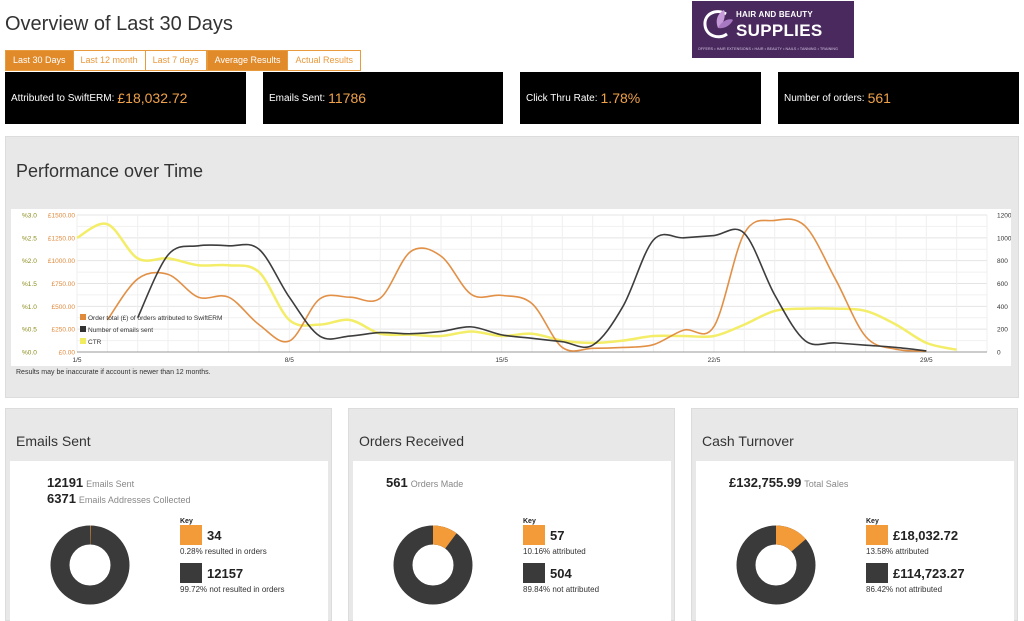 The image size is (1024, 621). Describe the element at coordinates (223, 551) in the screenshot. I see `emails-key-1-desc: 0.28% resulted in orders` at that location.